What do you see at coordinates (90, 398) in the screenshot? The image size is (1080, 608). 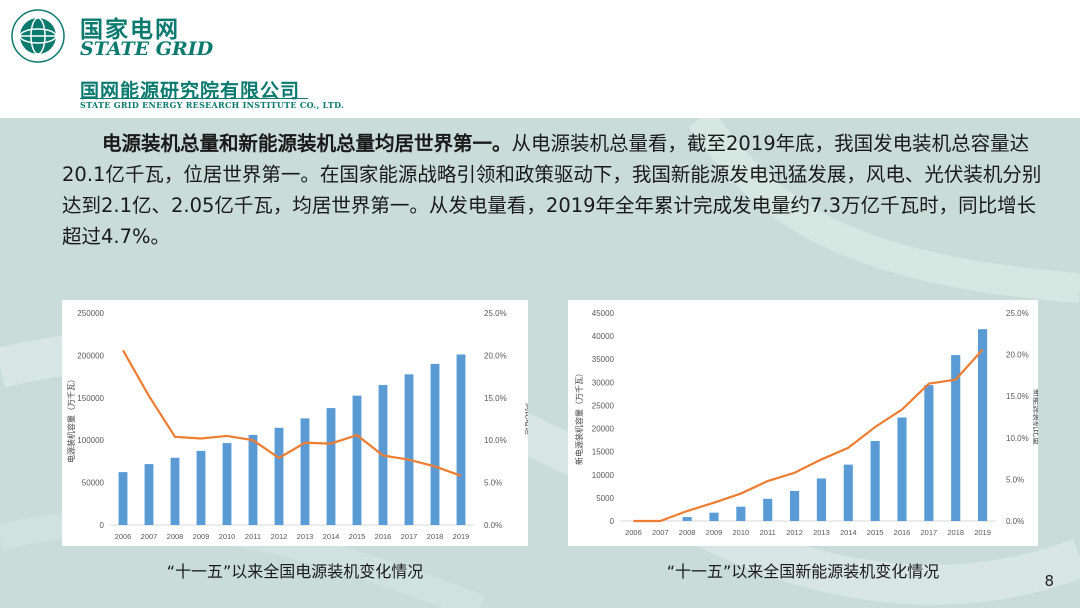 I see `y-tick-label: 150000` at bounding box center [90, 398].